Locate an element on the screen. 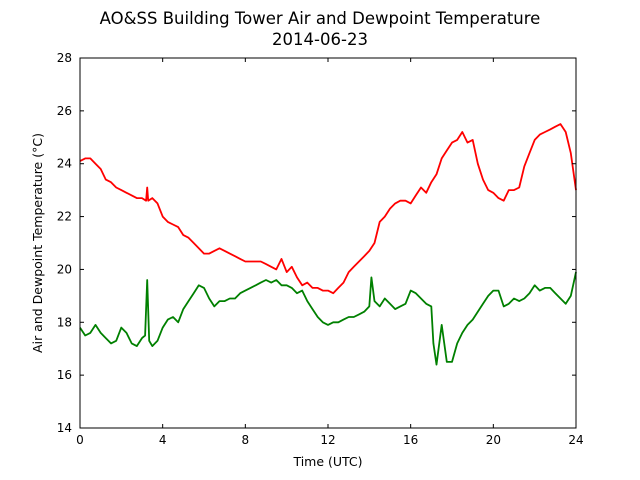 The height and width of the screenshot is (480, 640). y-tick-label: 16 is located at coordinates (64, 375).